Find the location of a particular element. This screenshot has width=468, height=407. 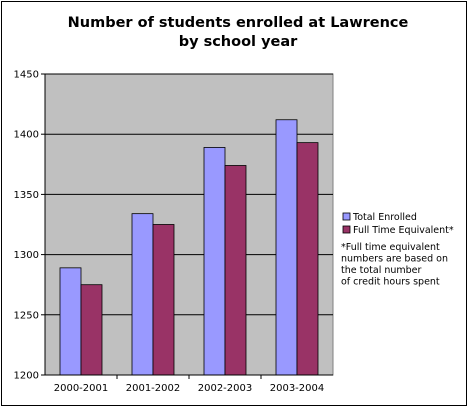

y-tick-label: 1450 is located at coordinates (26, 75).